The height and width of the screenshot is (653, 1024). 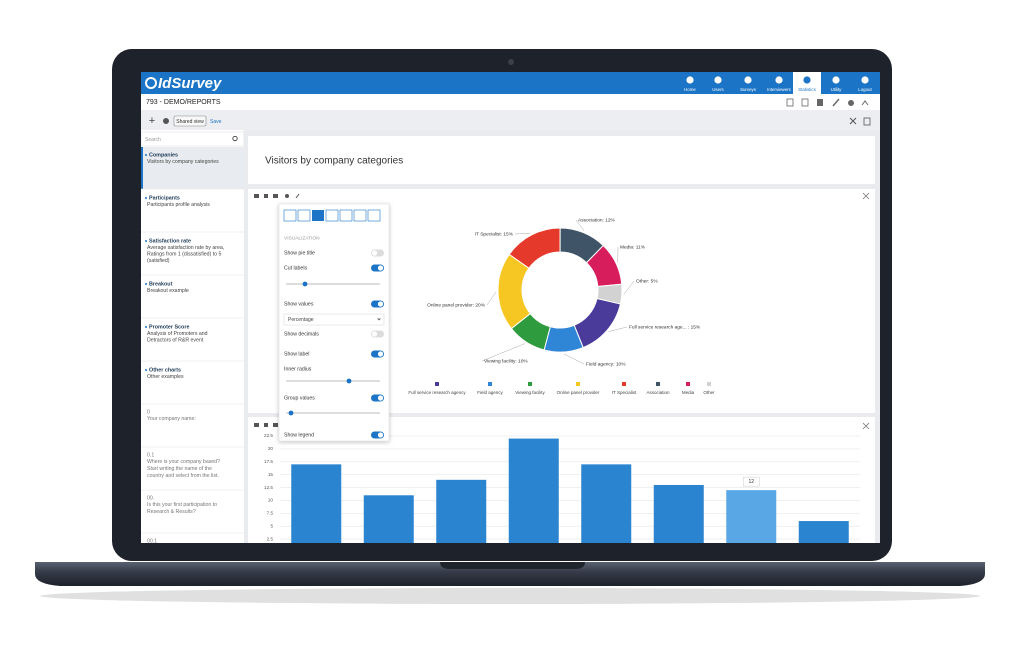 I want to click on question-text: Start writing the name of the, so click(x=179, y=469).